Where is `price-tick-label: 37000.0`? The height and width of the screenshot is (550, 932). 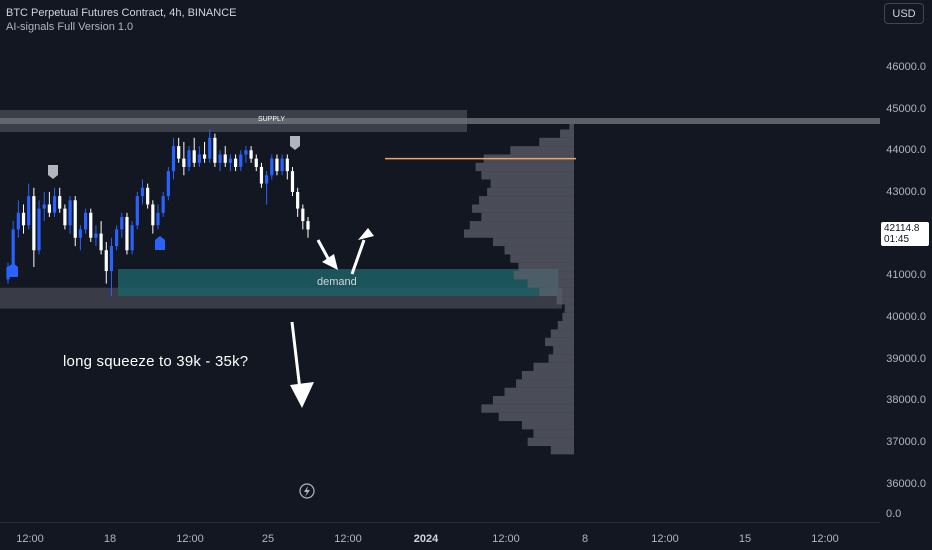
price-tick-label: 37000.0 is located at coordinates (906, 441).